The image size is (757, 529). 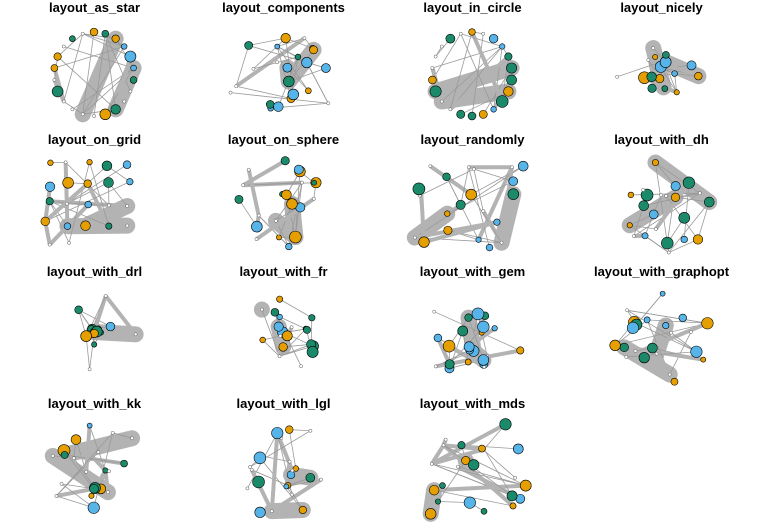 I want to click on hull-group, so click(x=97, y=216).